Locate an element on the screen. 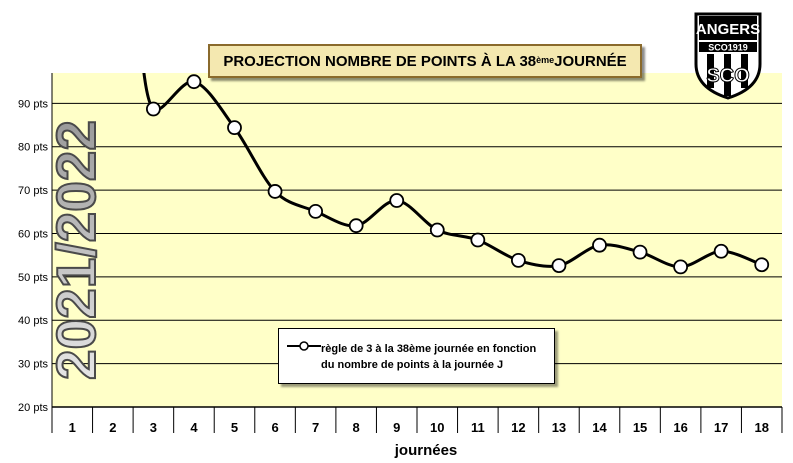  x-tick-label: 15 is located at coordinates (640, 427).